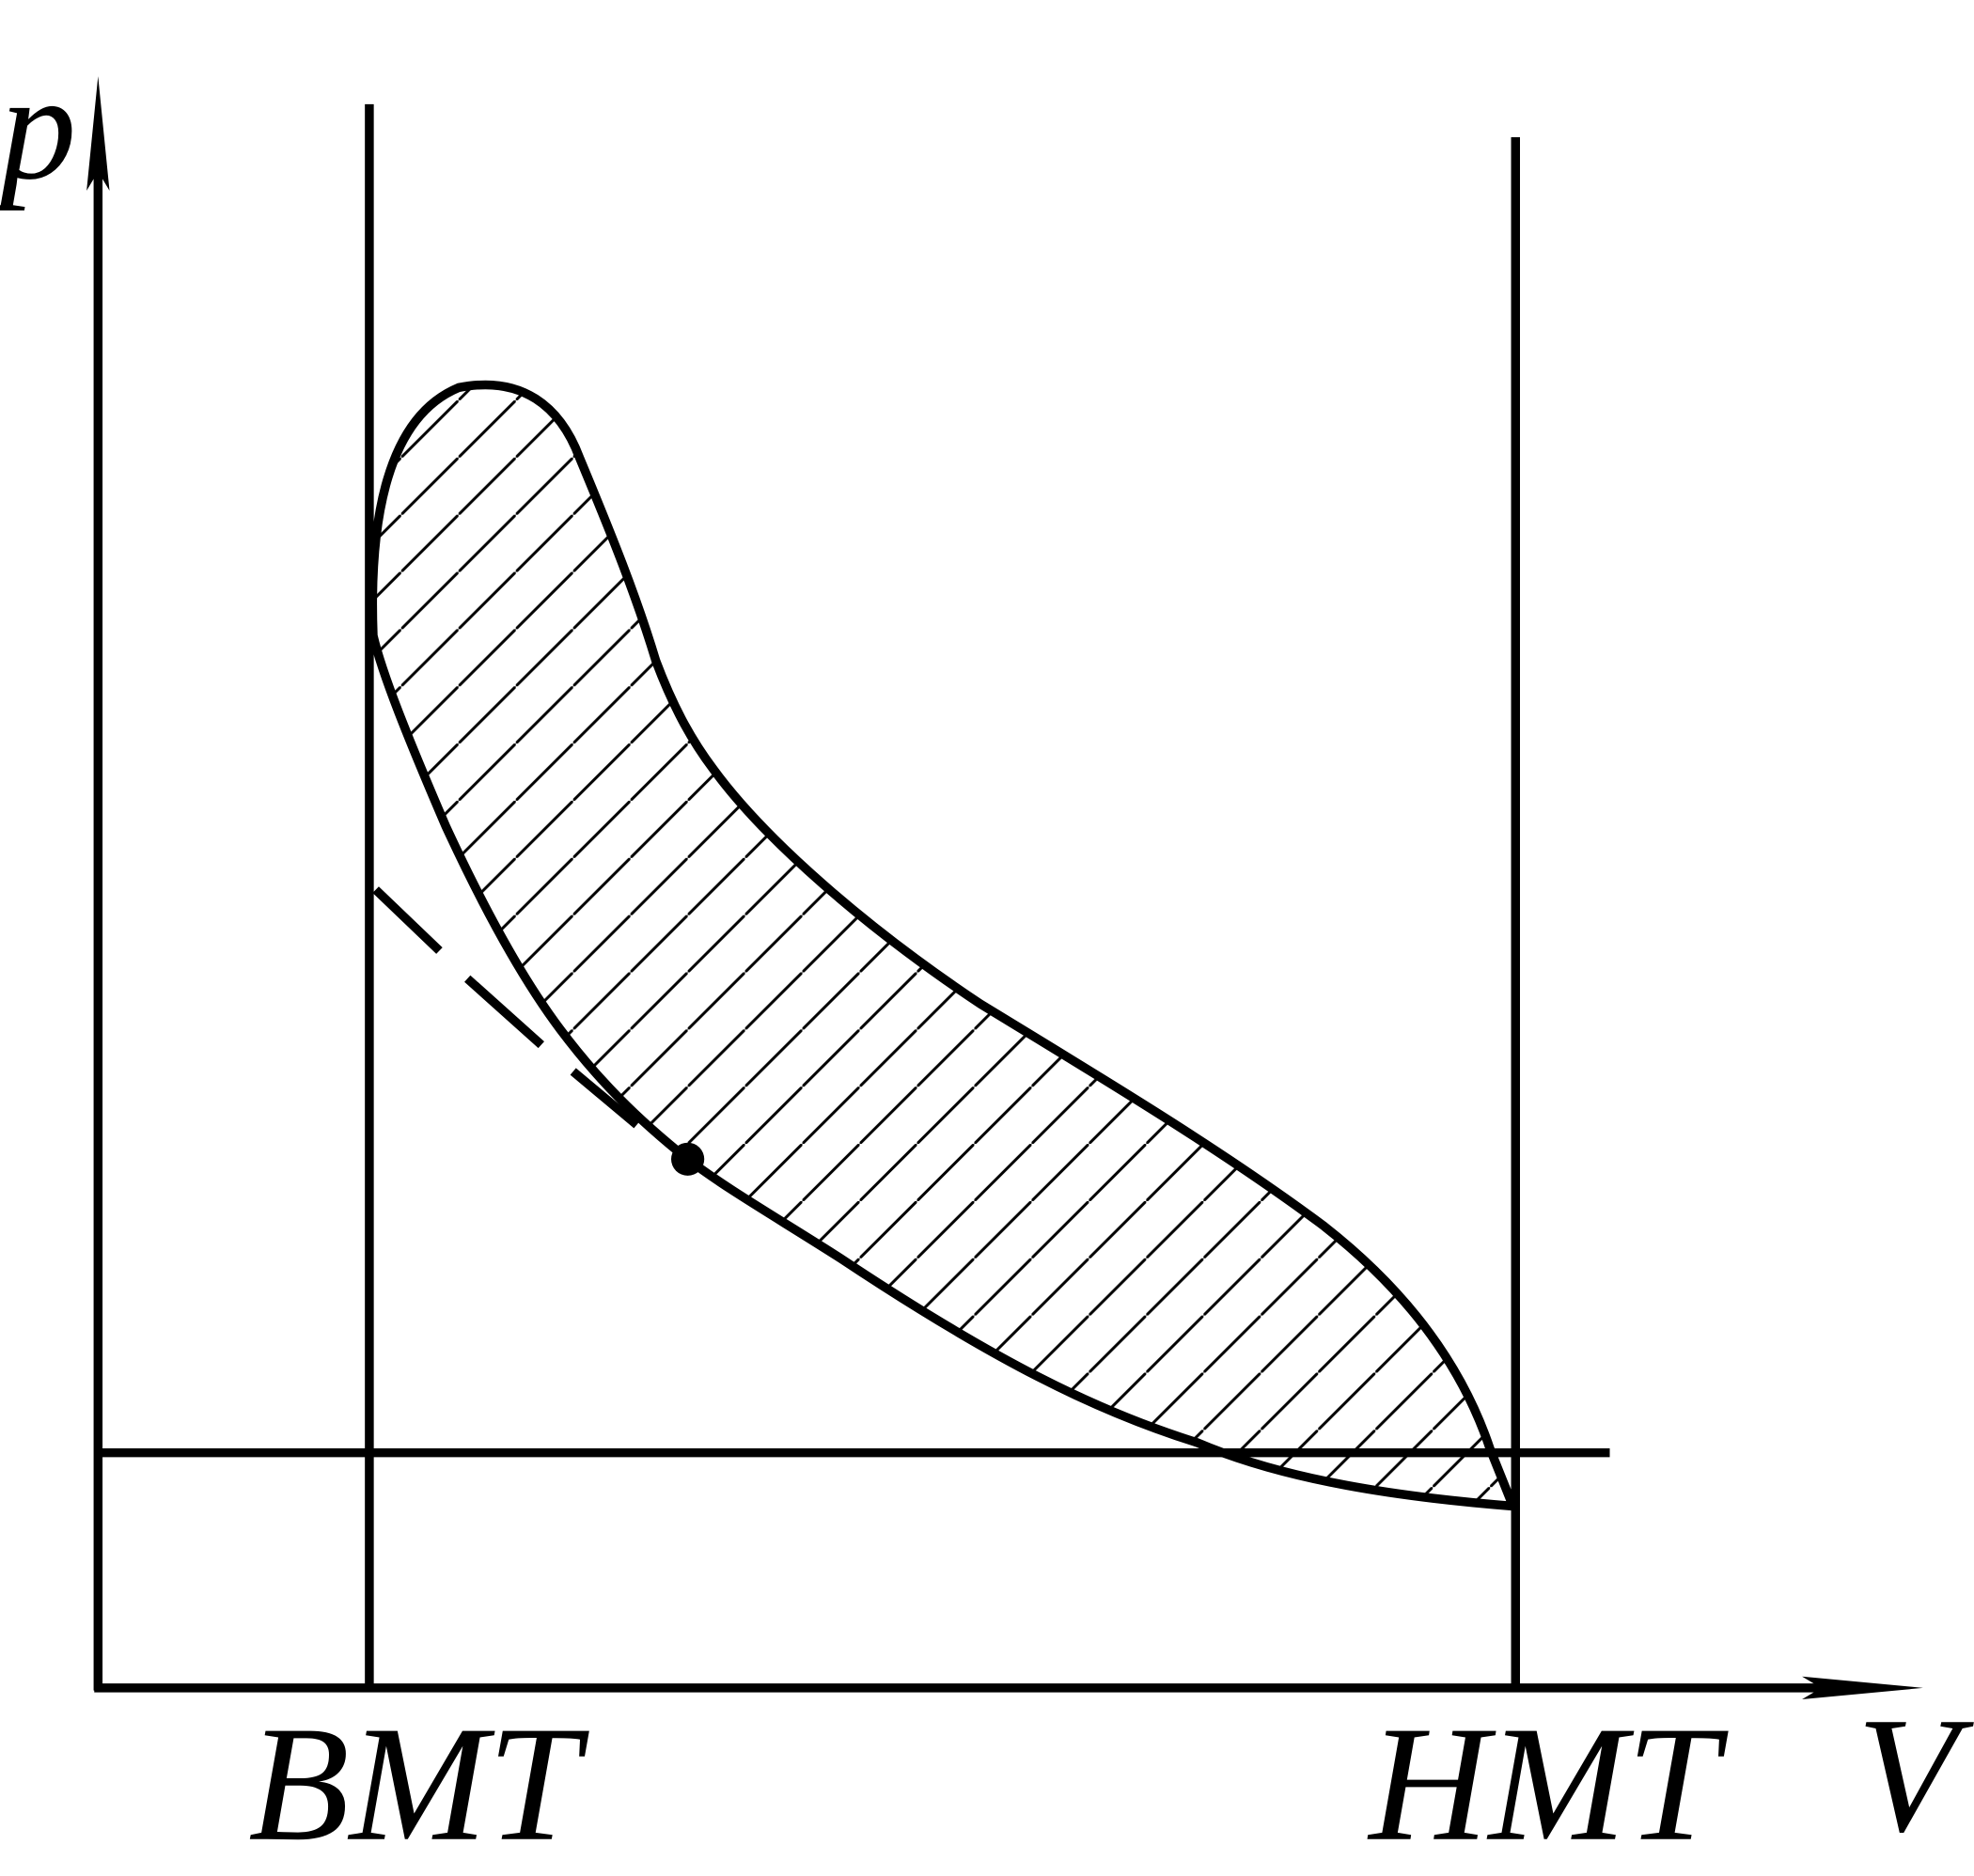 This screenshot has width=1974, height=1876. I want to click on dashed-line, so click(506, 1008).